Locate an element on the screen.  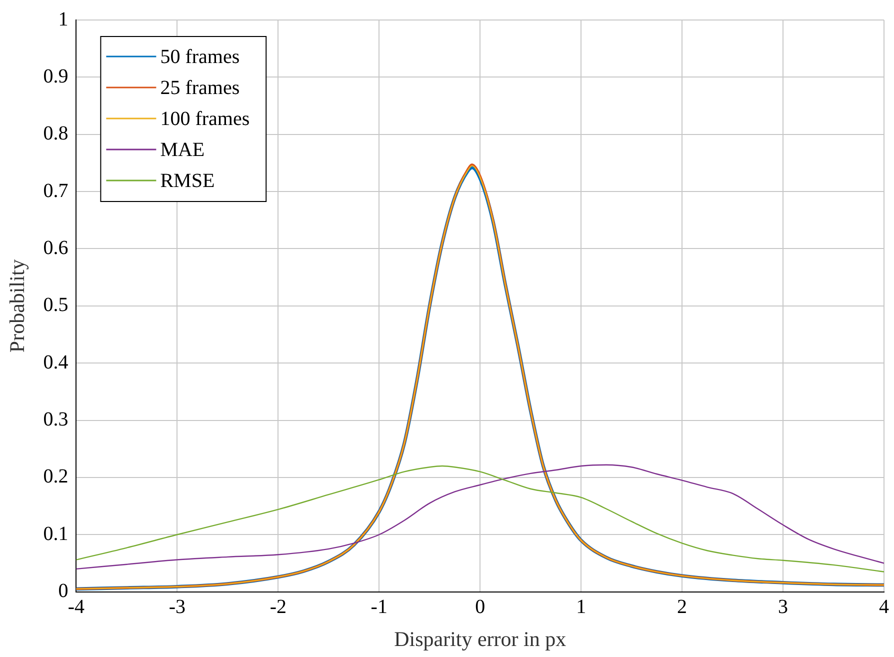
legend-label: MAE is located at coordinates (182, 149).